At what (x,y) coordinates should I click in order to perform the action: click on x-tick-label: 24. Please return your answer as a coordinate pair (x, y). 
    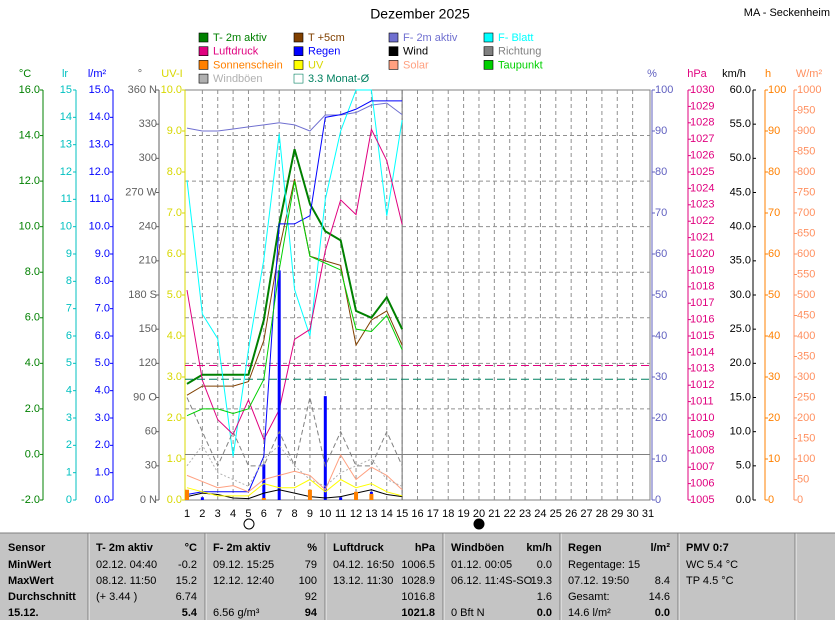
    Looking at the image, I should click on (540, 514).